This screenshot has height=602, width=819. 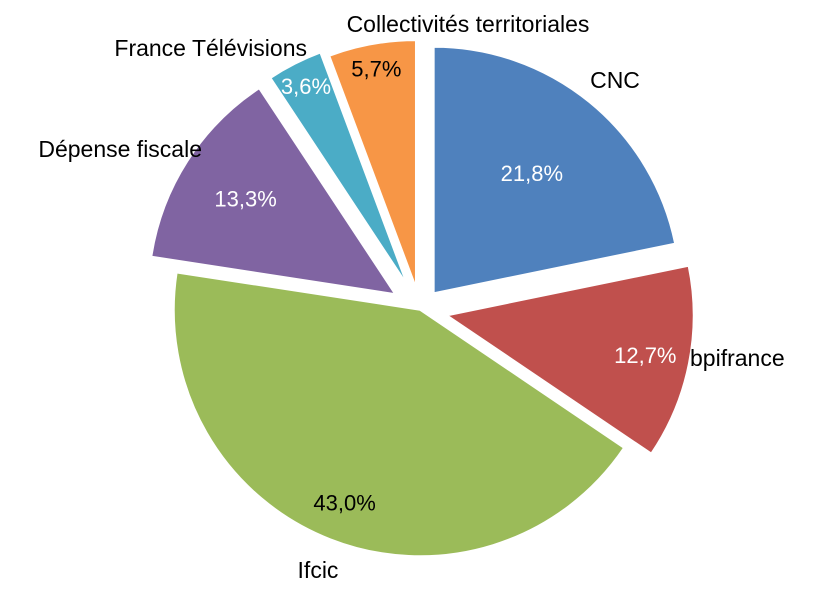 I want to click on pie-slice-bpifrance, so click(x=570, y=360).